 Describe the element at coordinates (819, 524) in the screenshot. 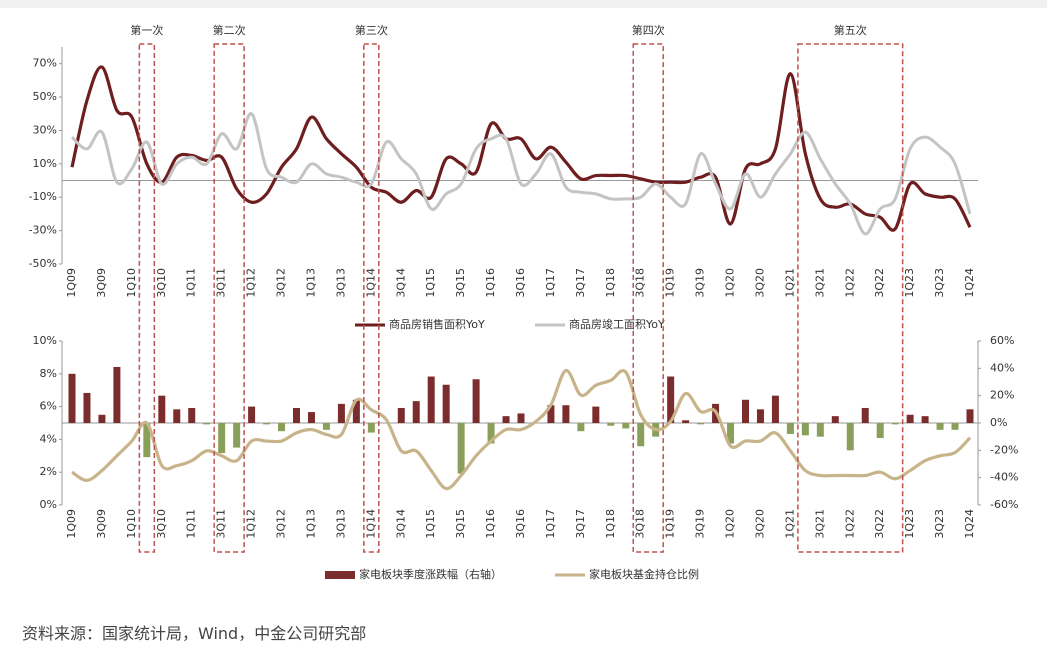

I see `x-tick-label: 3Q21` at that location.